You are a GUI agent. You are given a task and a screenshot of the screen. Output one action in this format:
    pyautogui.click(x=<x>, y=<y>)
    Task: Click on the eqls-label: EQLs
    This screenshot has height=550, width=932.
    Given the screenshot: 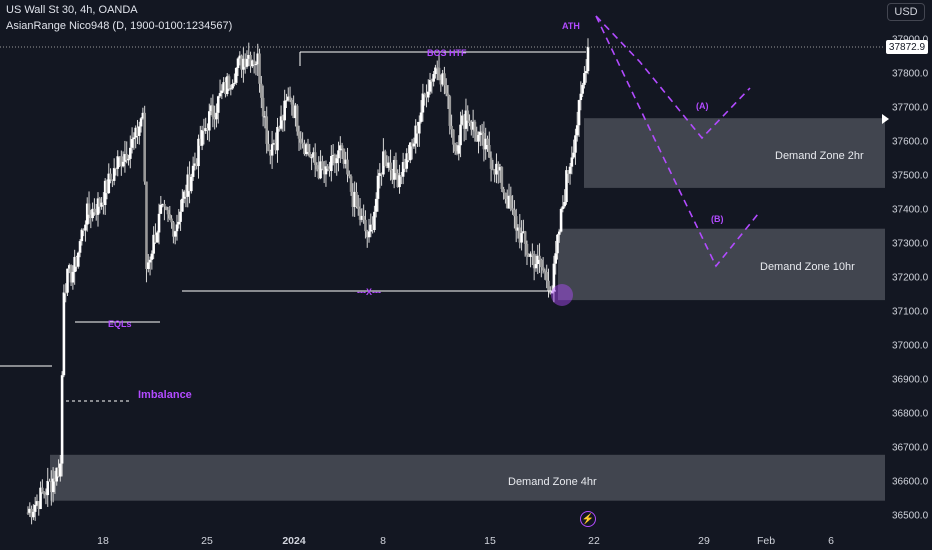 What is the action you would take?
    pyautogui.click(x=120, y=324)
    